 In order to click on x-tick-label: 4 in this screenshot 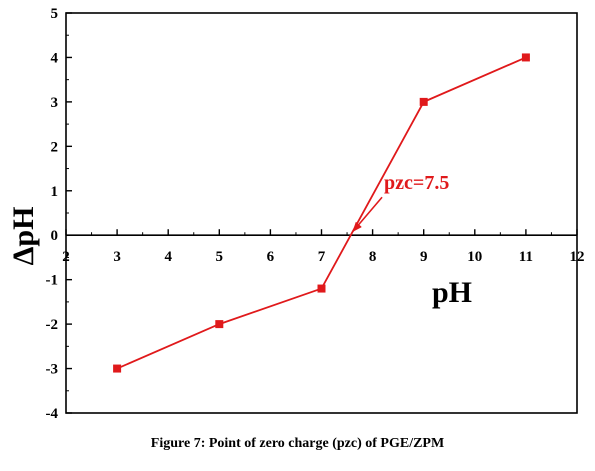, I will do `click(168, 257)`.